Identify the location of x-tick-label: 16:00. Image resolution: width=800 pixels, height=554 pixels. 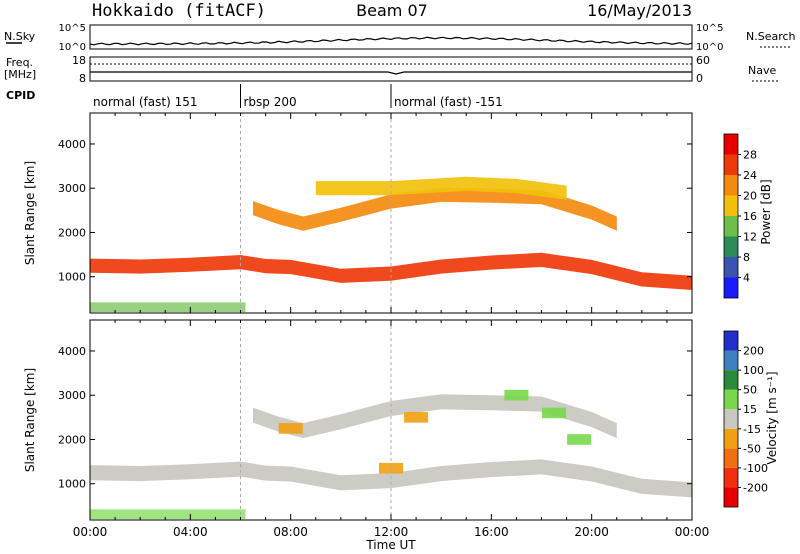
(491, 532).